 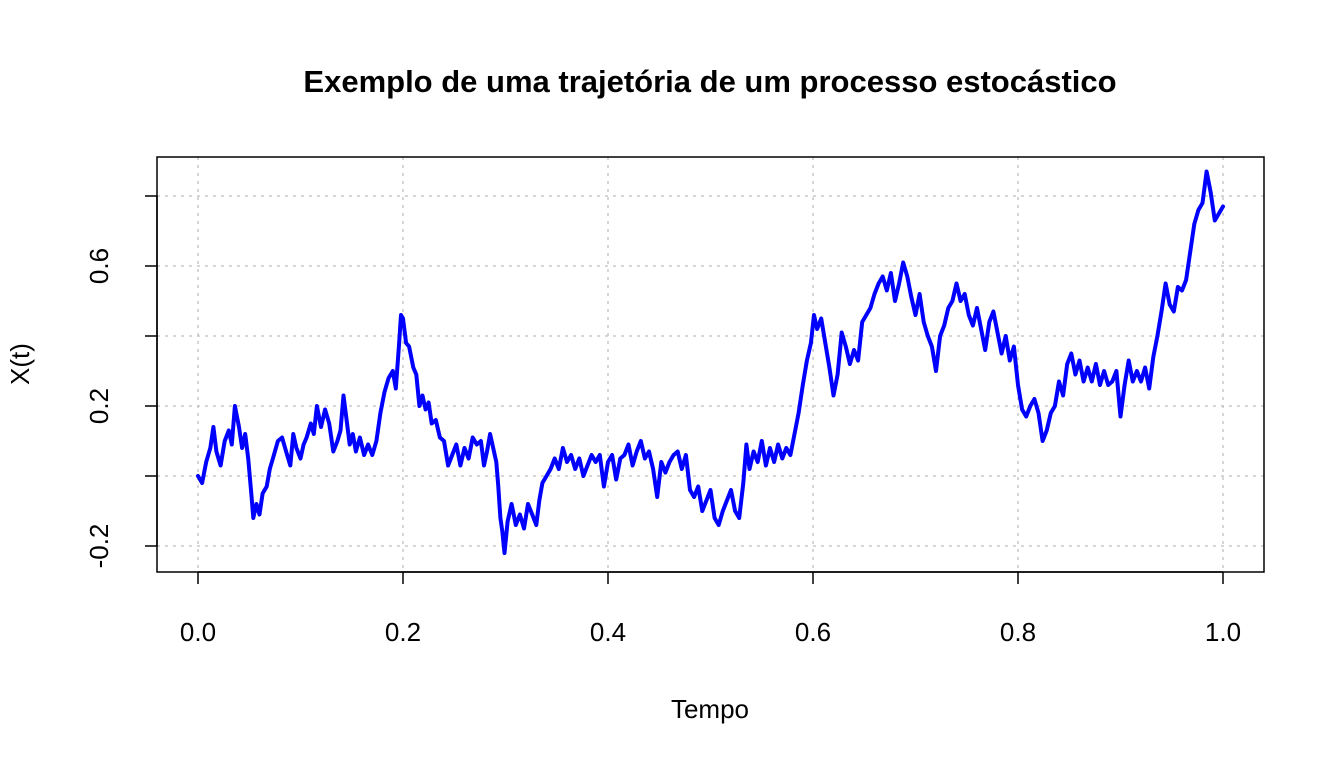 What do you see at coordinates (710, 709) in the screenshot?
I see `x-axis-label: Tempo` at bounding box center [710, 709].